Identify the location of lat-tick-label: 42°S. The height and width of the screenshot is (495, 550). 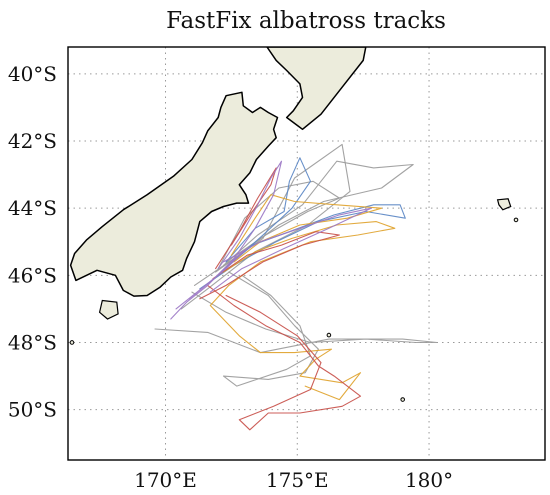
(32, 141).